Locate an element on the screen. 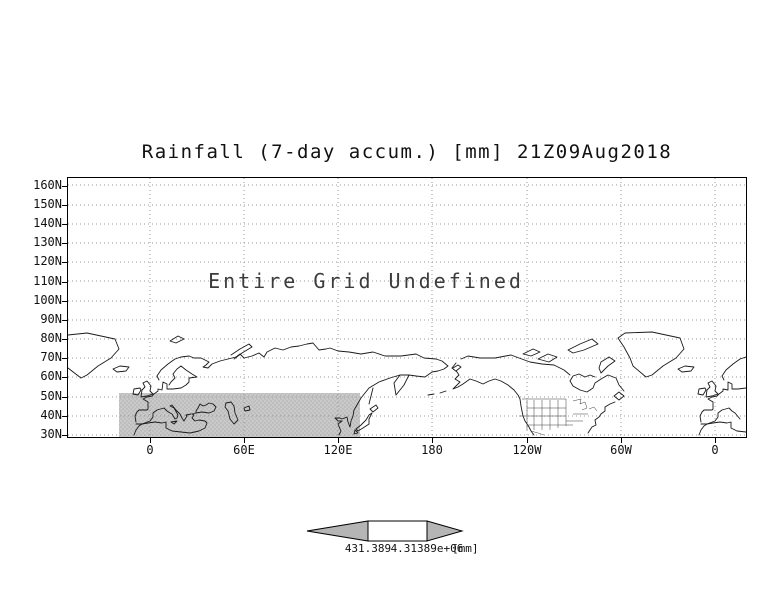 This screenshot has width=784, height=612. y-axis-label: 90N is located at coordinates (51, 319).